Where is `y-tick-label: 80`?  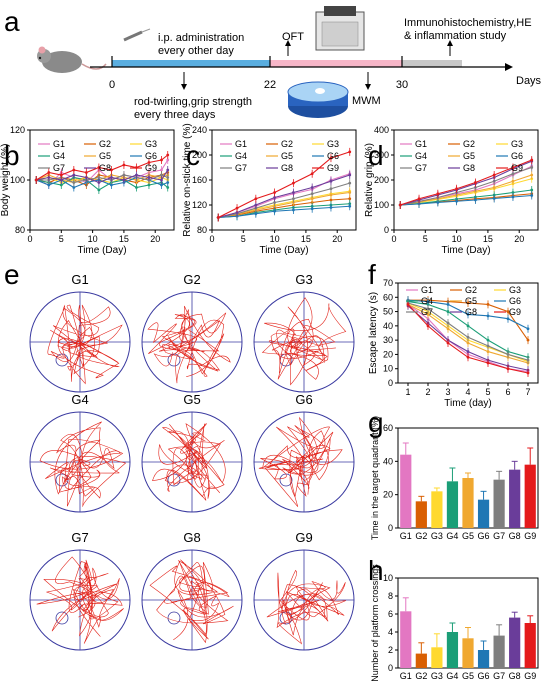 y-tick-label: 80 is located at coordinates (202, 230).